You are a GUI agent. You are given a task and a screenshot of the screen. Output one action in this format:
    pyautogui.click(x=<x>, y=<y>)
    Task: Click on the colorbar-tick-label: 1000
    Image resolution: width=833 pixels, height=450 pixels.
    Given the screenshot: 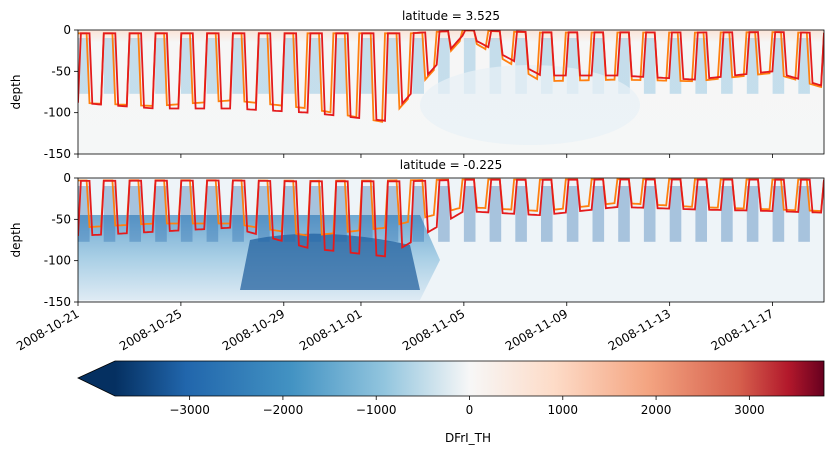 What is the action you would take?
    pyautogui.click(x=563, y=410)
    